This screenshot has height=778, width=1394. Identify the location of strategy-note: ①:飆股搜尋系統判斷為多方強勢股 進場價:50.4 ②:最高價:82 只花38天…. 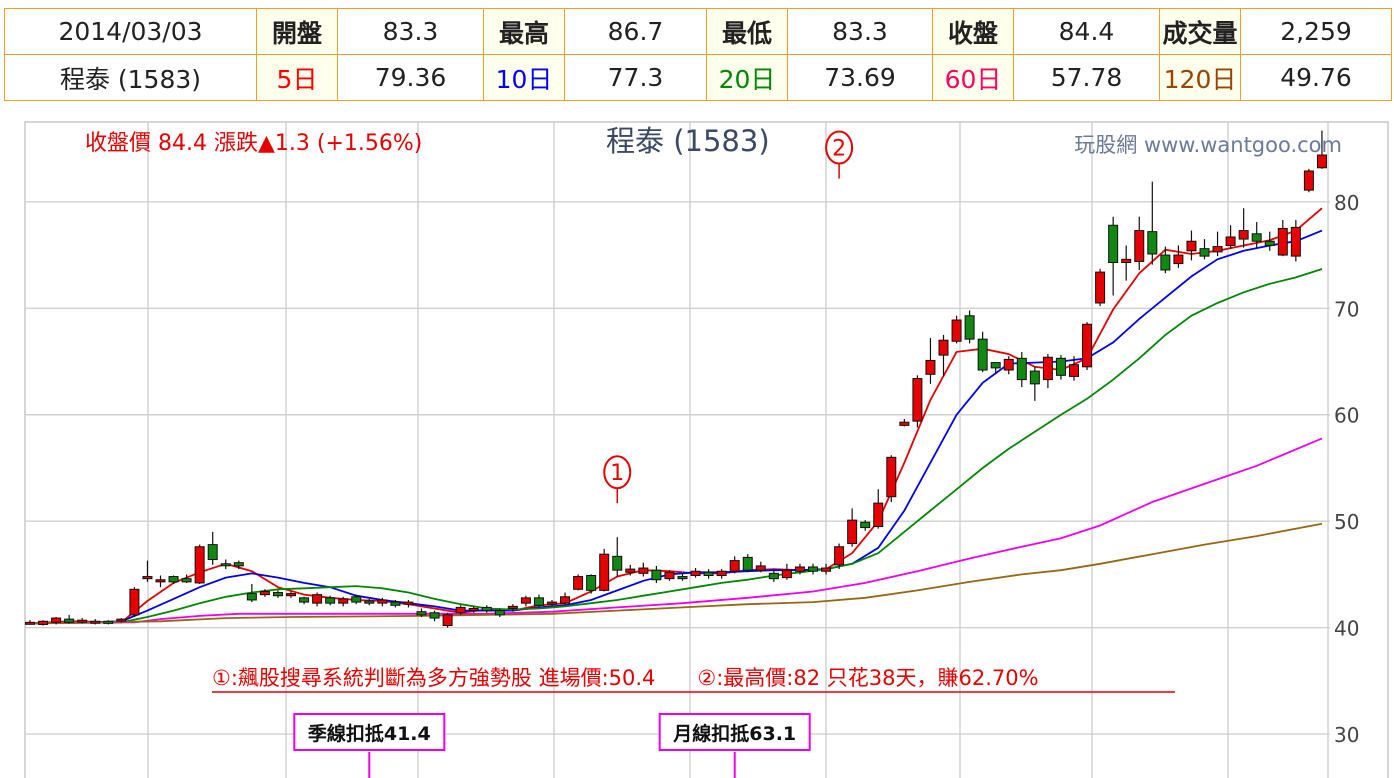
(625, 678).